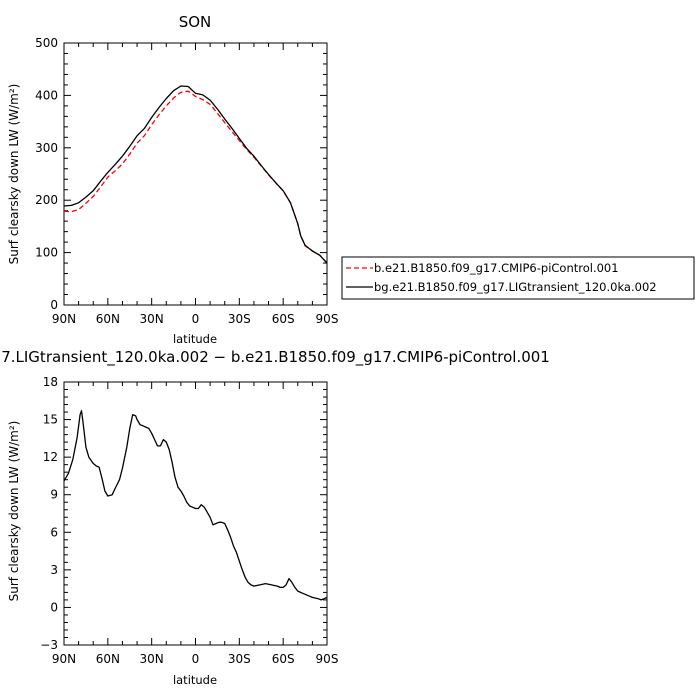 The image size is (700, 700). Describe the element at coordinates (46, 43) in the screenshot. I see `y-tick-label: 500` at that location.